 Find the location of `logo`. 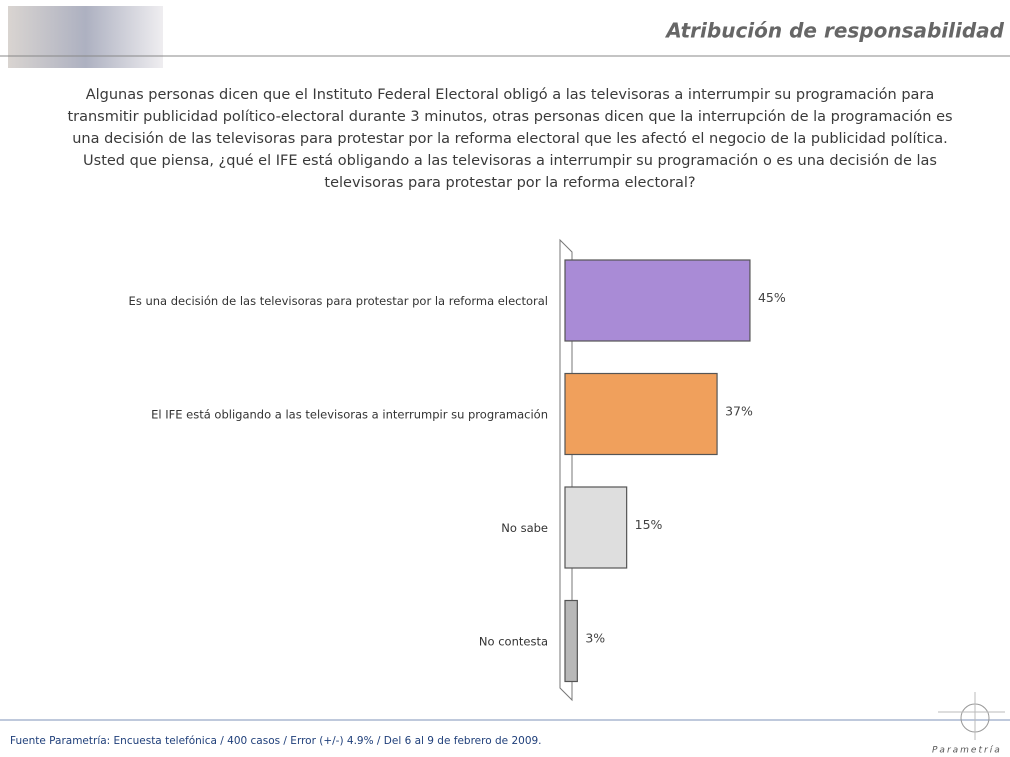

logo is located at coordinates (971, 716).